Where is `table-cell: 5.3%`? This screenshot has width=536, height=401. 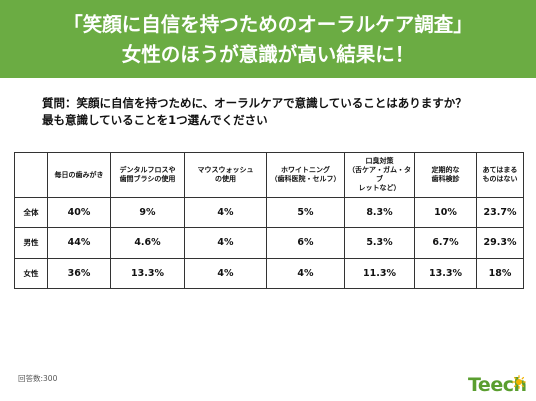
table-cell: 5.3% is located at coordinates (379, 243).